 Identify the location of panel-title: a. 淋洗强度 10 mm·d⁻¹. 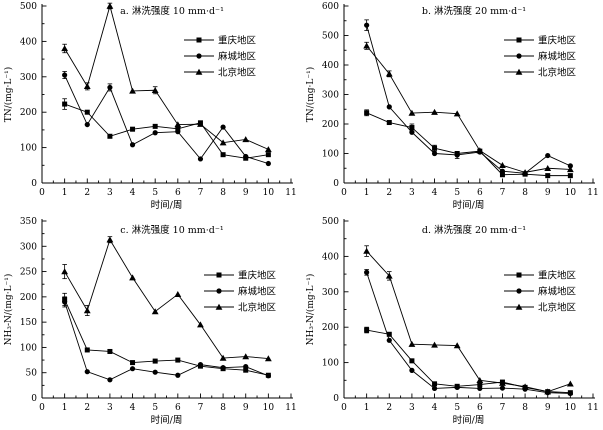
(172, 11).